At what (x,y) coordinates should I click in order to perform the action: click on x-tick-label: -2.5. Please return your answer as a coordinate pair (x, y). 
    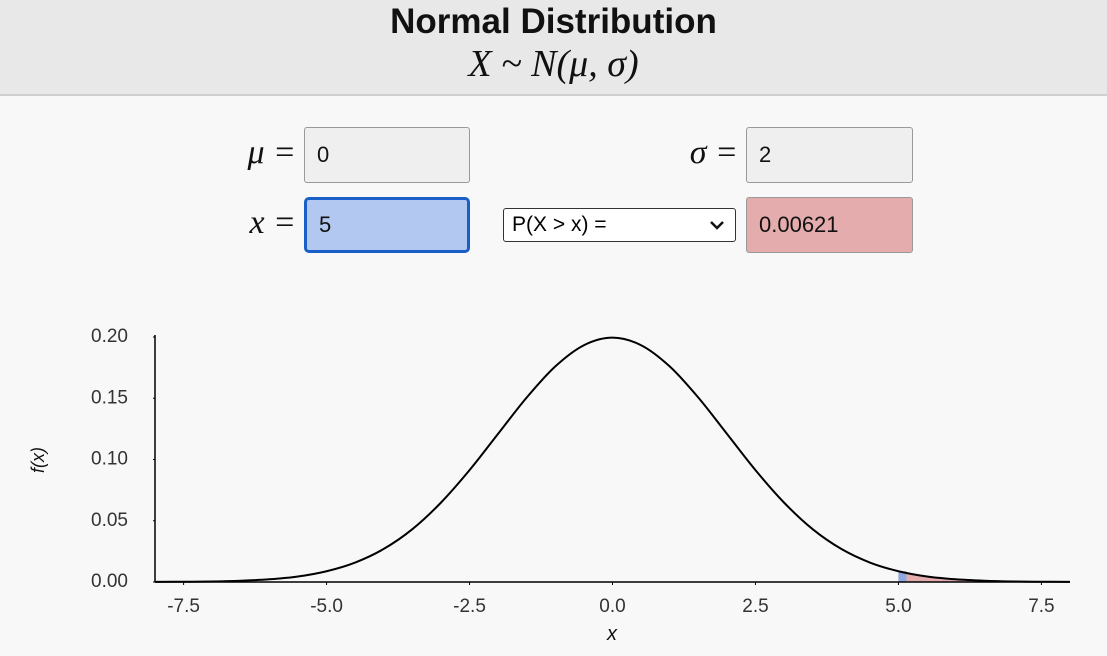
    Looking at the image, I should click on (469, 606).